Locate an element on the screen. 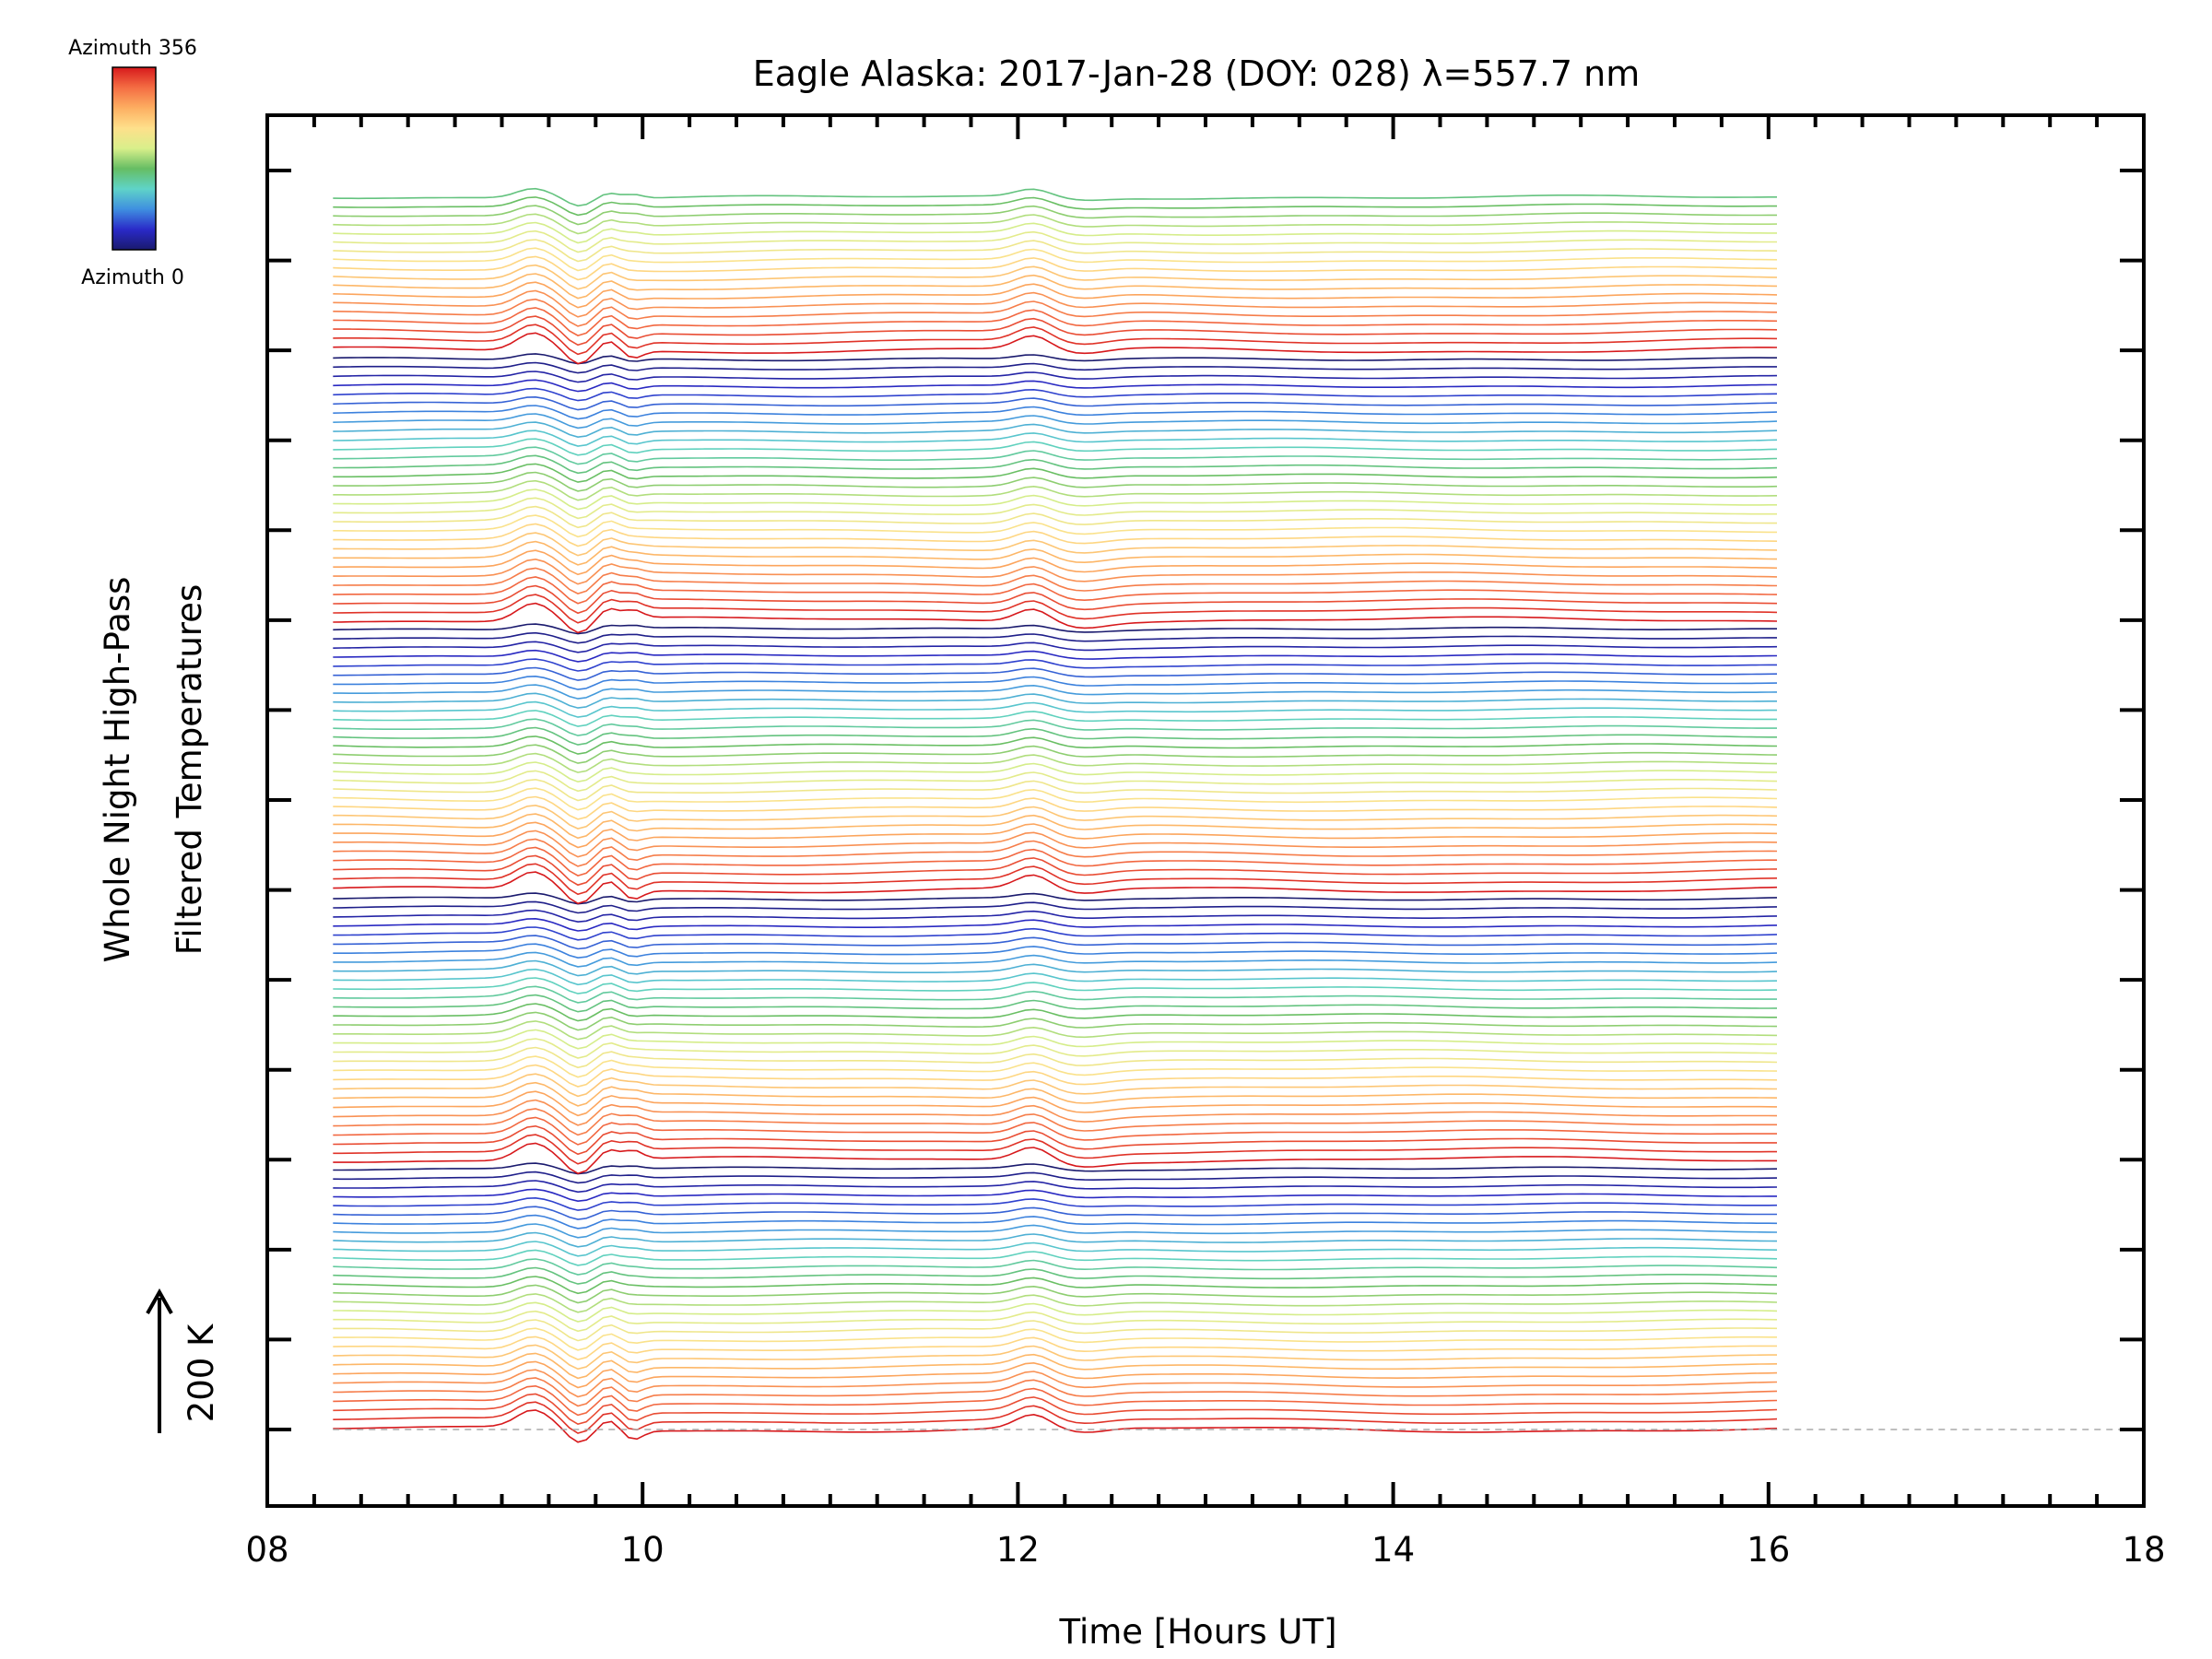 The image size is (2212, 1659). colorbar-top-label: Azimuth 356 is located at coordinates (132, 48).